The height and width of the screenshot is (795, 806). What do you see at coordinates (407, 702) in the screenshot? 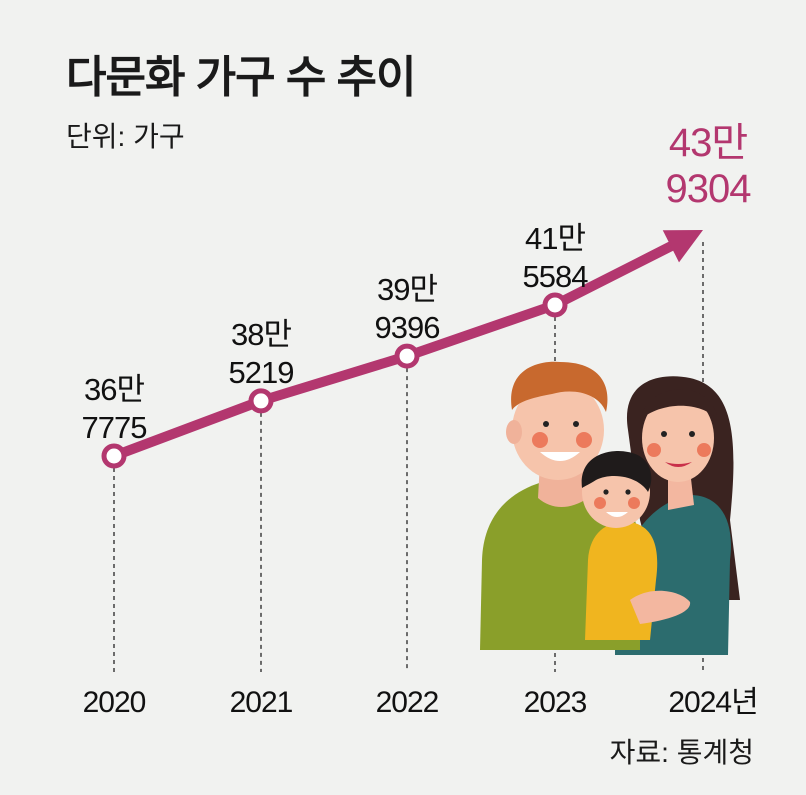
I see `x-tick-label-2: 2022` at bounding box center [407, 702].